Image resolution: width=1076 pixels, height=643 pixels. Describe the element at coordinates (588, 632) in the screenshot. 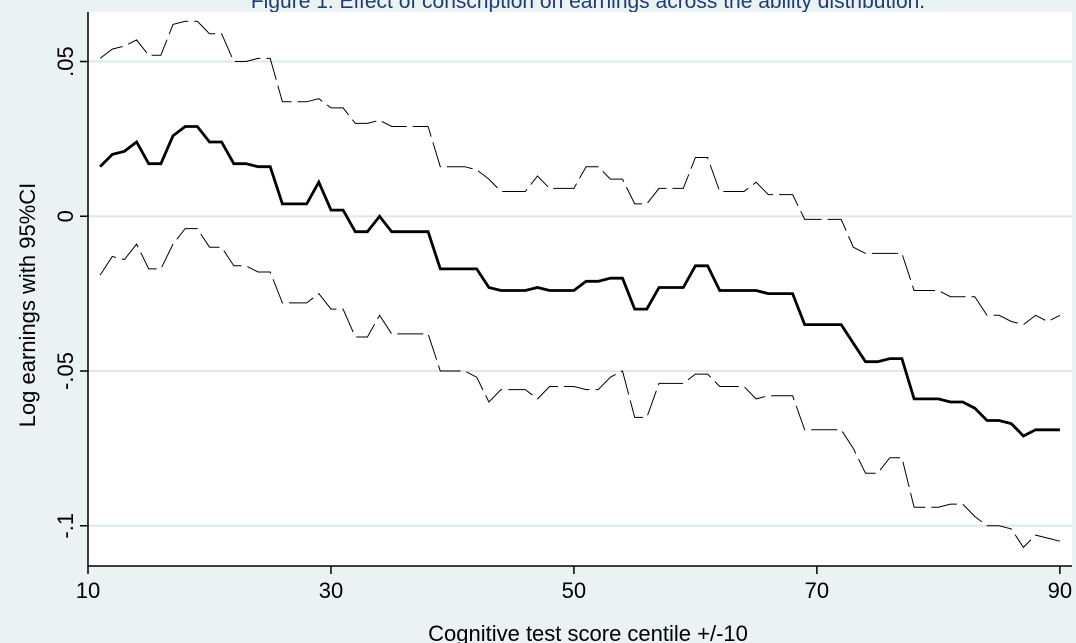

I see `x-axis-label: Cognitive test score centile +/-10` at that location.